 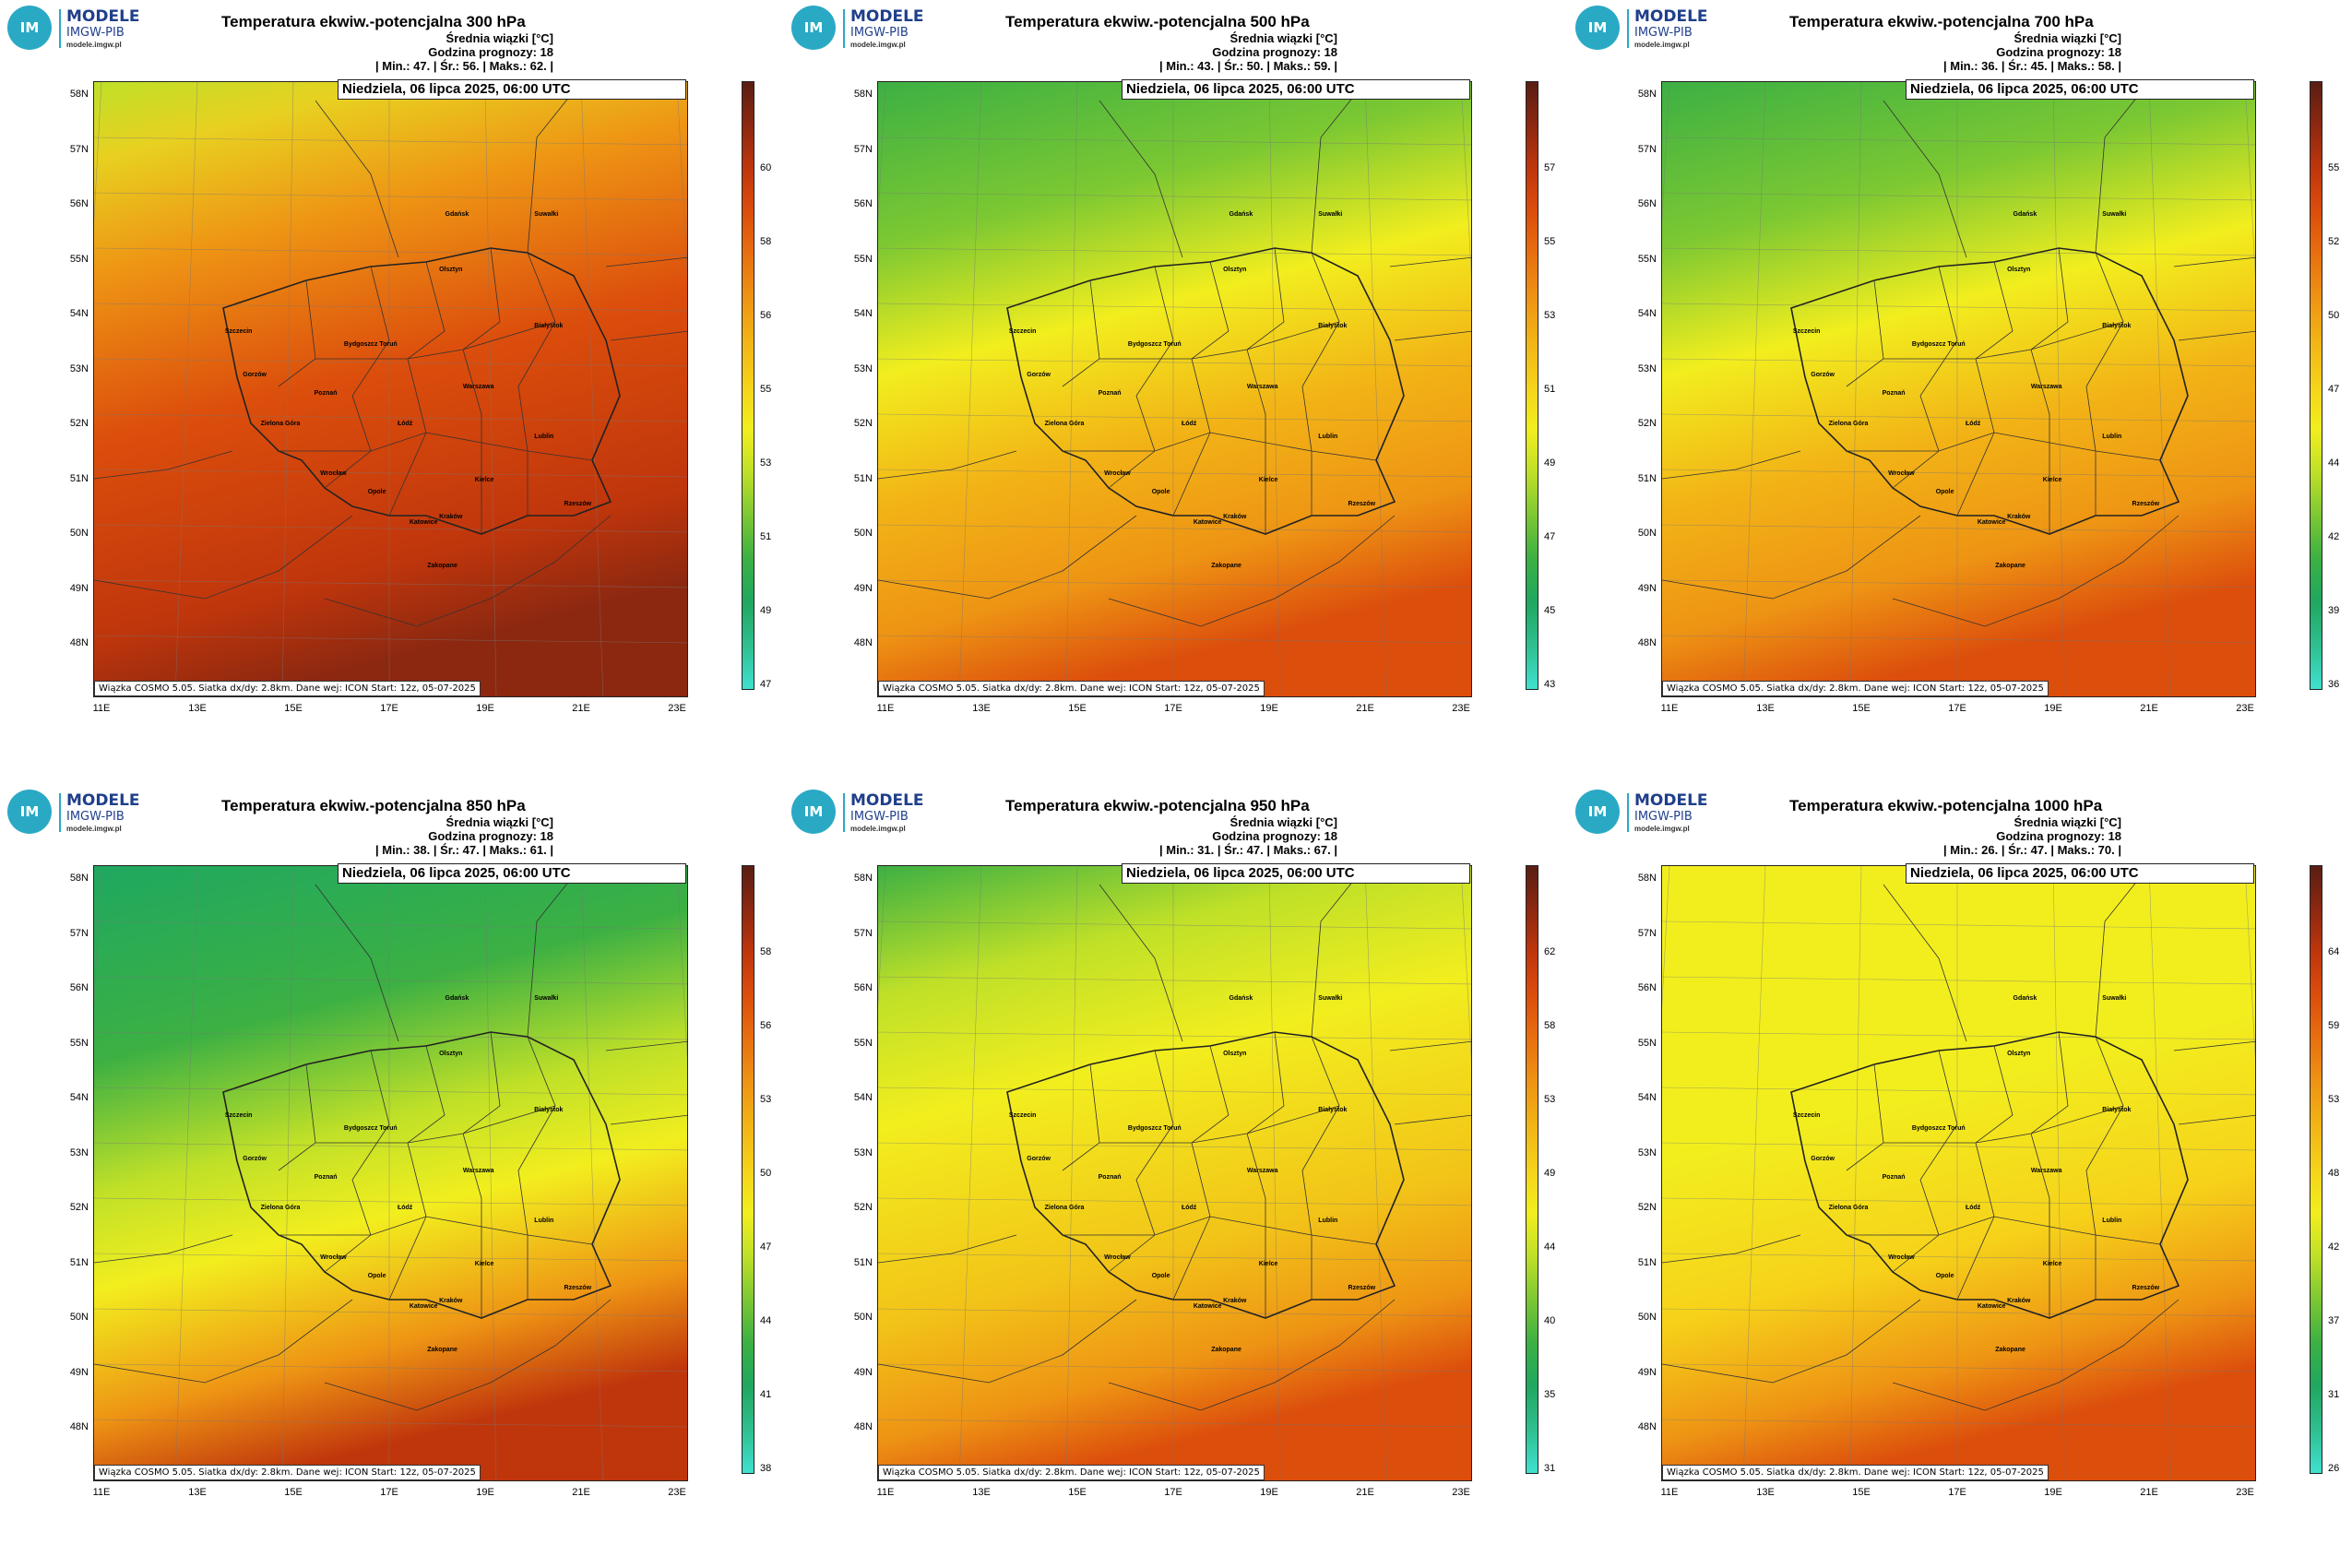 What do you see at coordinates (1174, 1142) in the screenshot?
I see `neighbour-borders` at bounding box center [1174, 1142].